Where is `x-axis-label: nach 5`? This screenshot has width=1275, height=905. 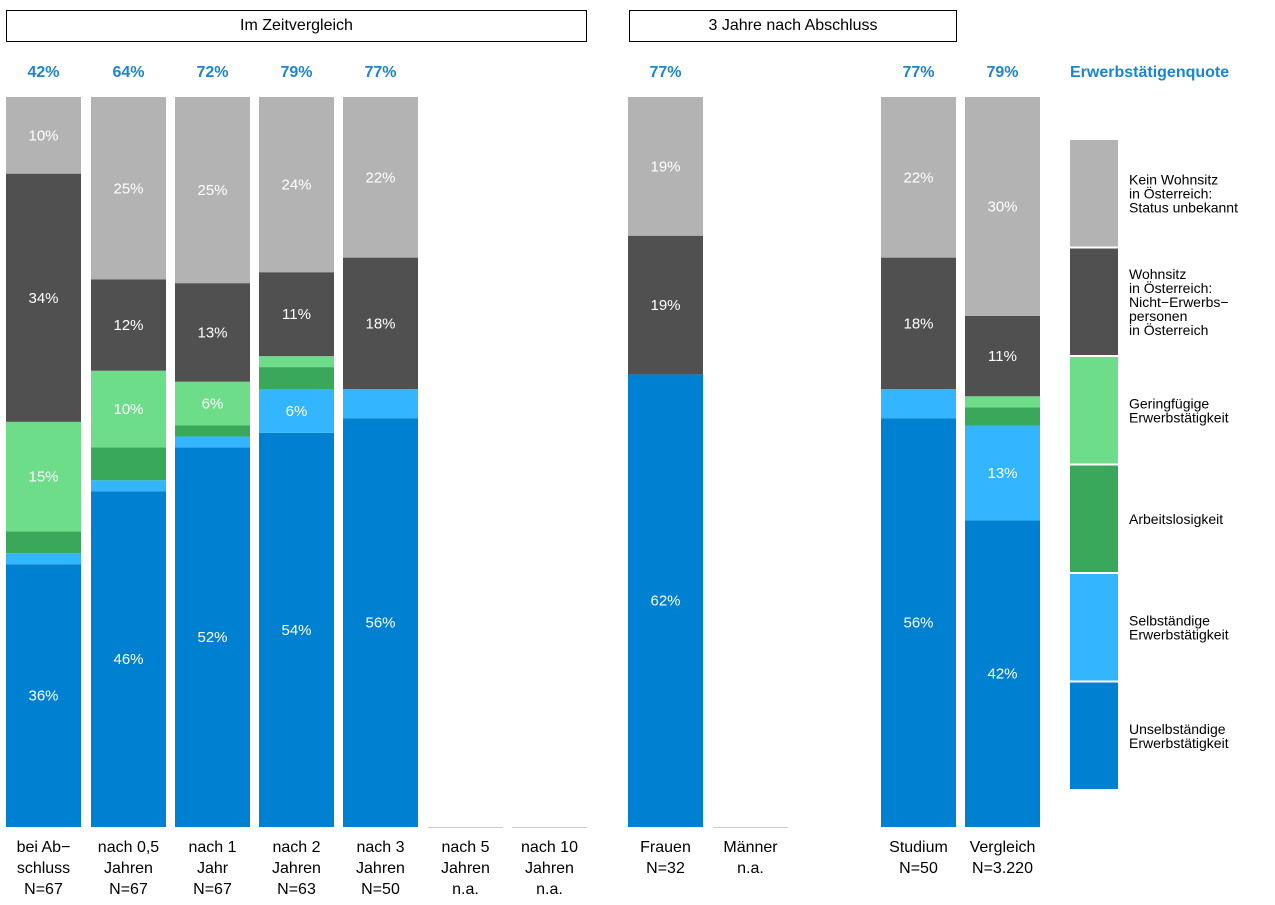
x-axis-label: nach 5 is located at coordinates (465, 847).